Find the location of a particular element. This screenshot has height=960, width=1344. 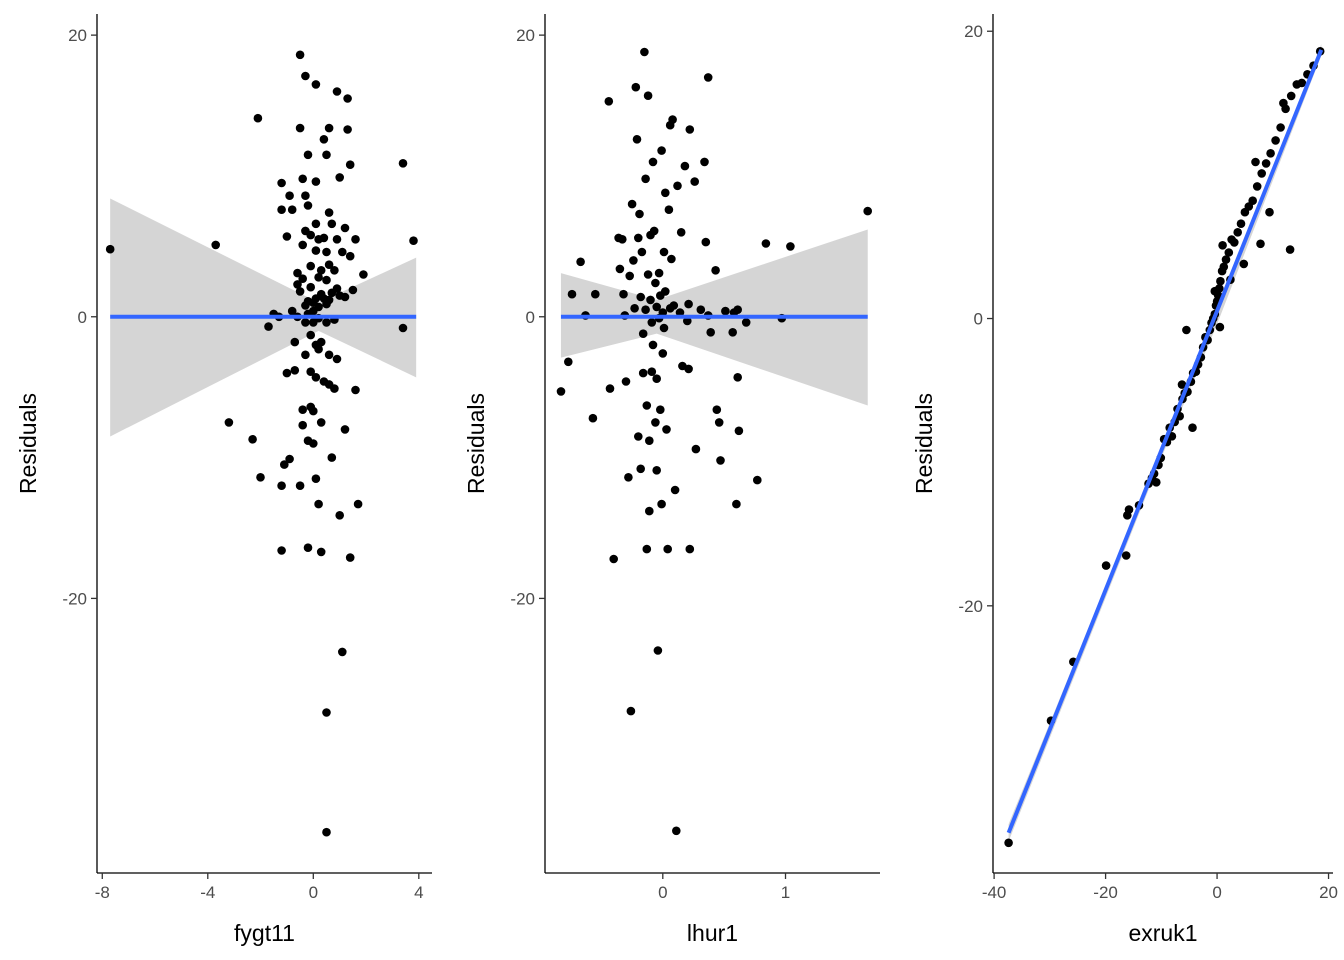

x-tick-label: -20 is located at coordinates (1105, 892).